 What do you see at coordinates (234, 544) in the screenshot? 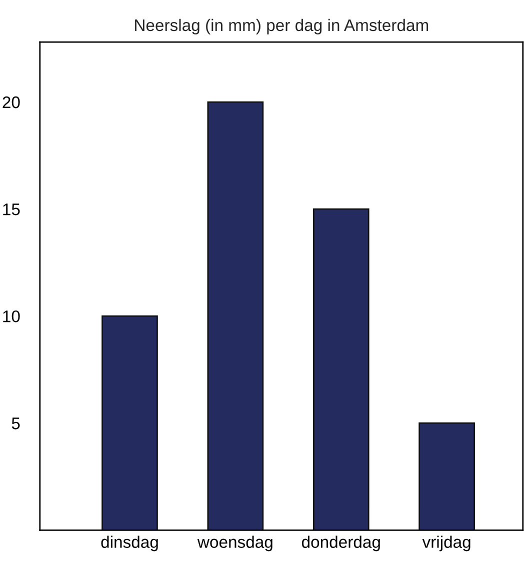
I see `x-tick-label: woensdag` at bounding box center [234, 544].